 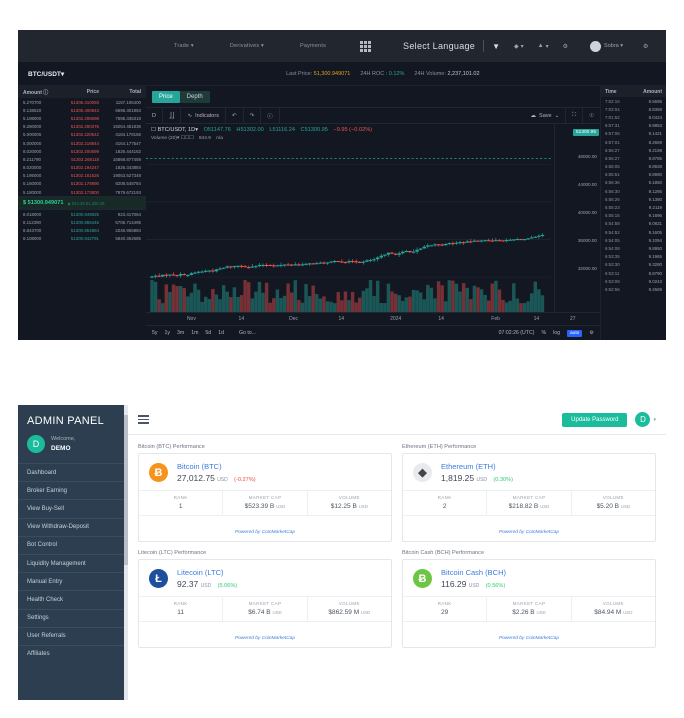 What do you see at coordinates (73, 617) in the screenshot?
I see `sidebar-item-settings: Settings` at bounding box center [73, 617].